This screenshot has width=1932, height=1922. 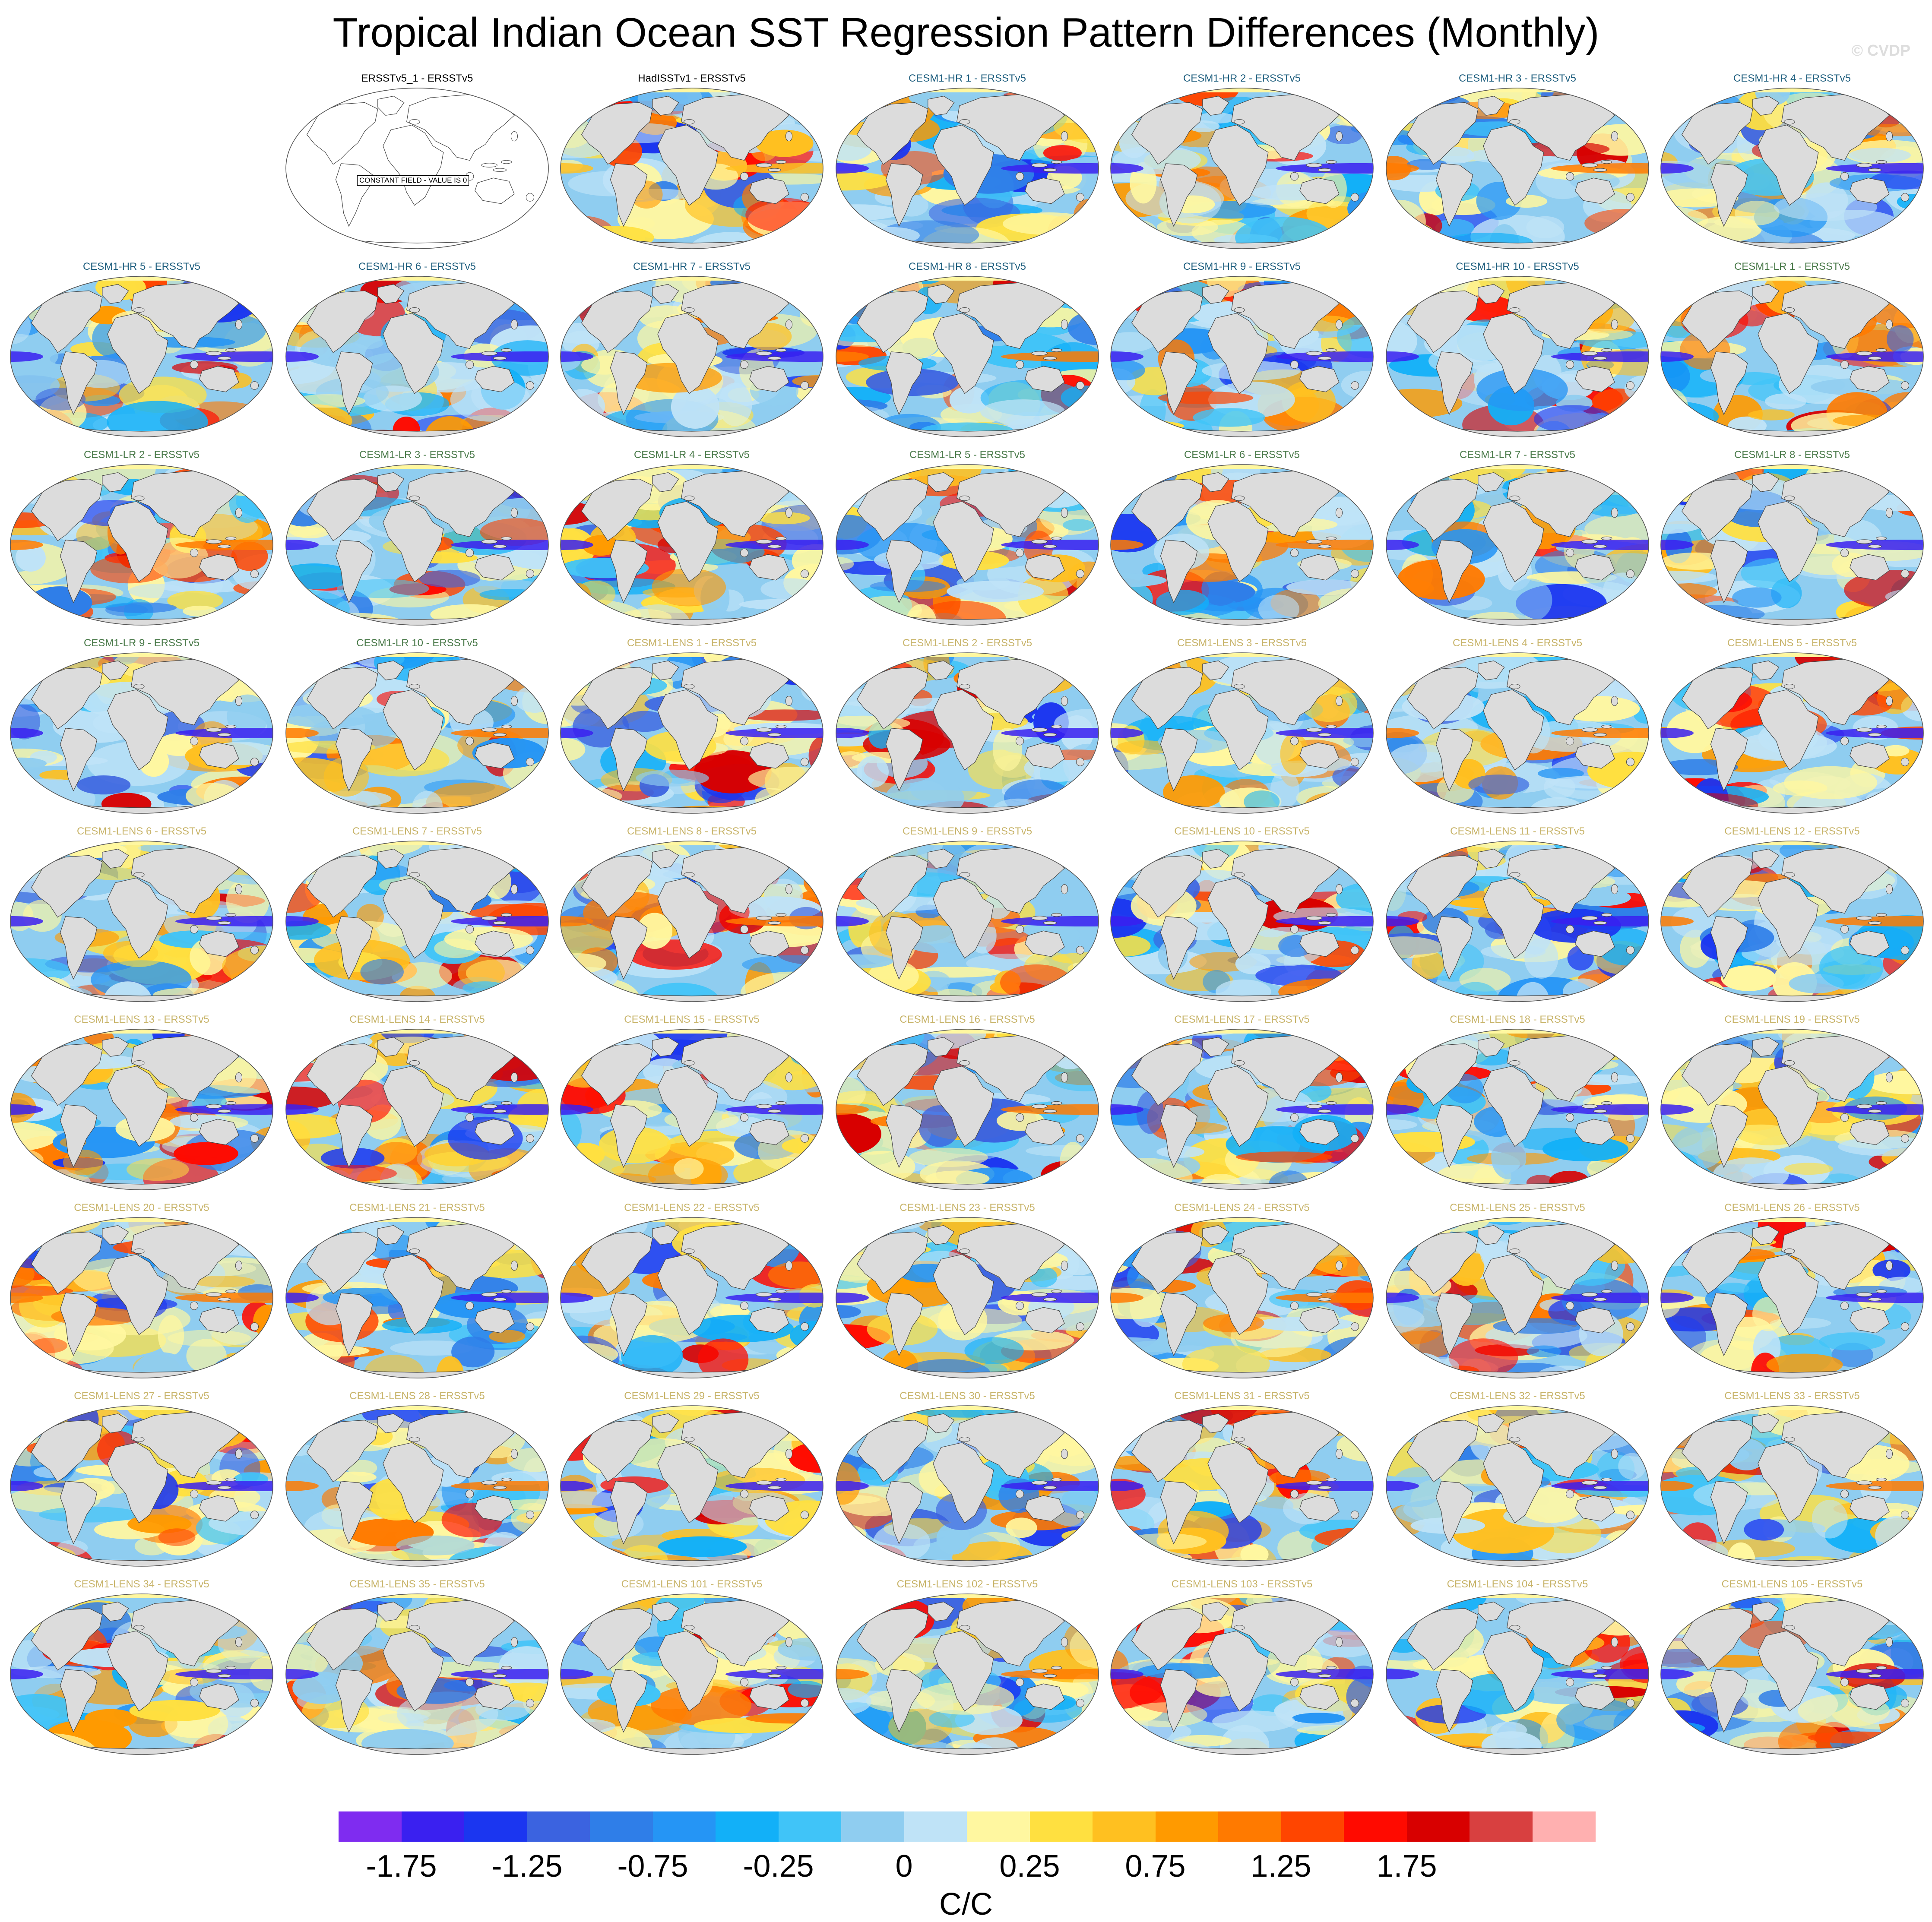 I want to click on map-panel: CESM1-LR 1 - ERSSTv5, so click(x=1792, y=355).